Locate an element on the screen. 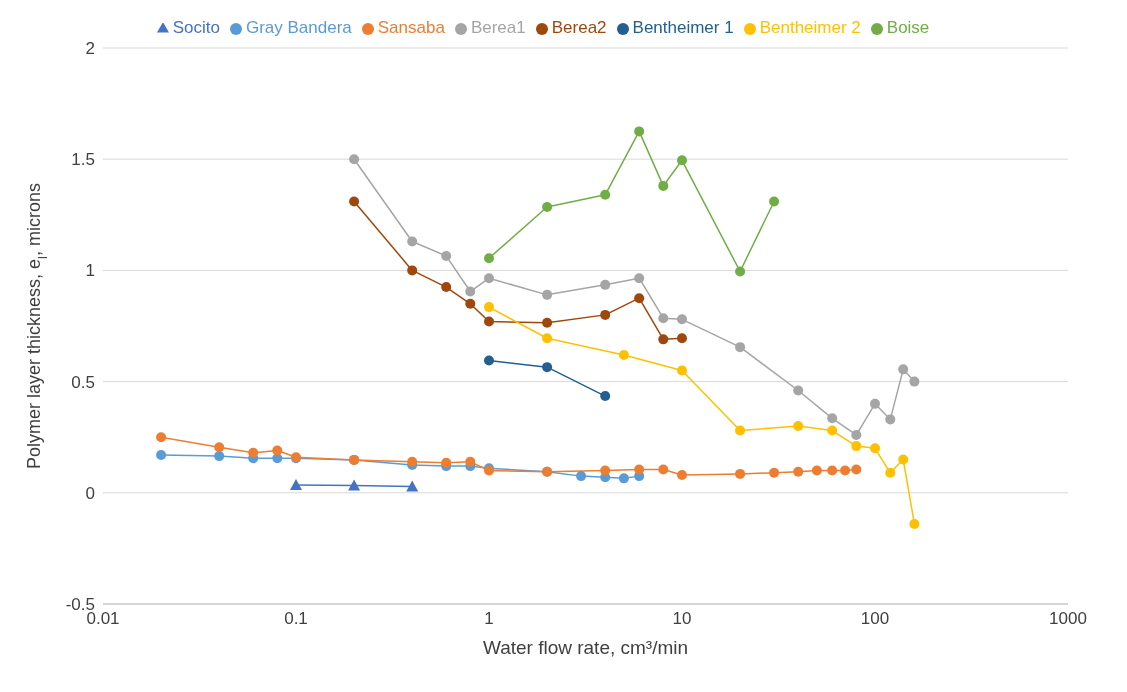 The width and height of the screenshot is (1127, 692). legend-label: Sansaba is located at coordinates (411, 27).